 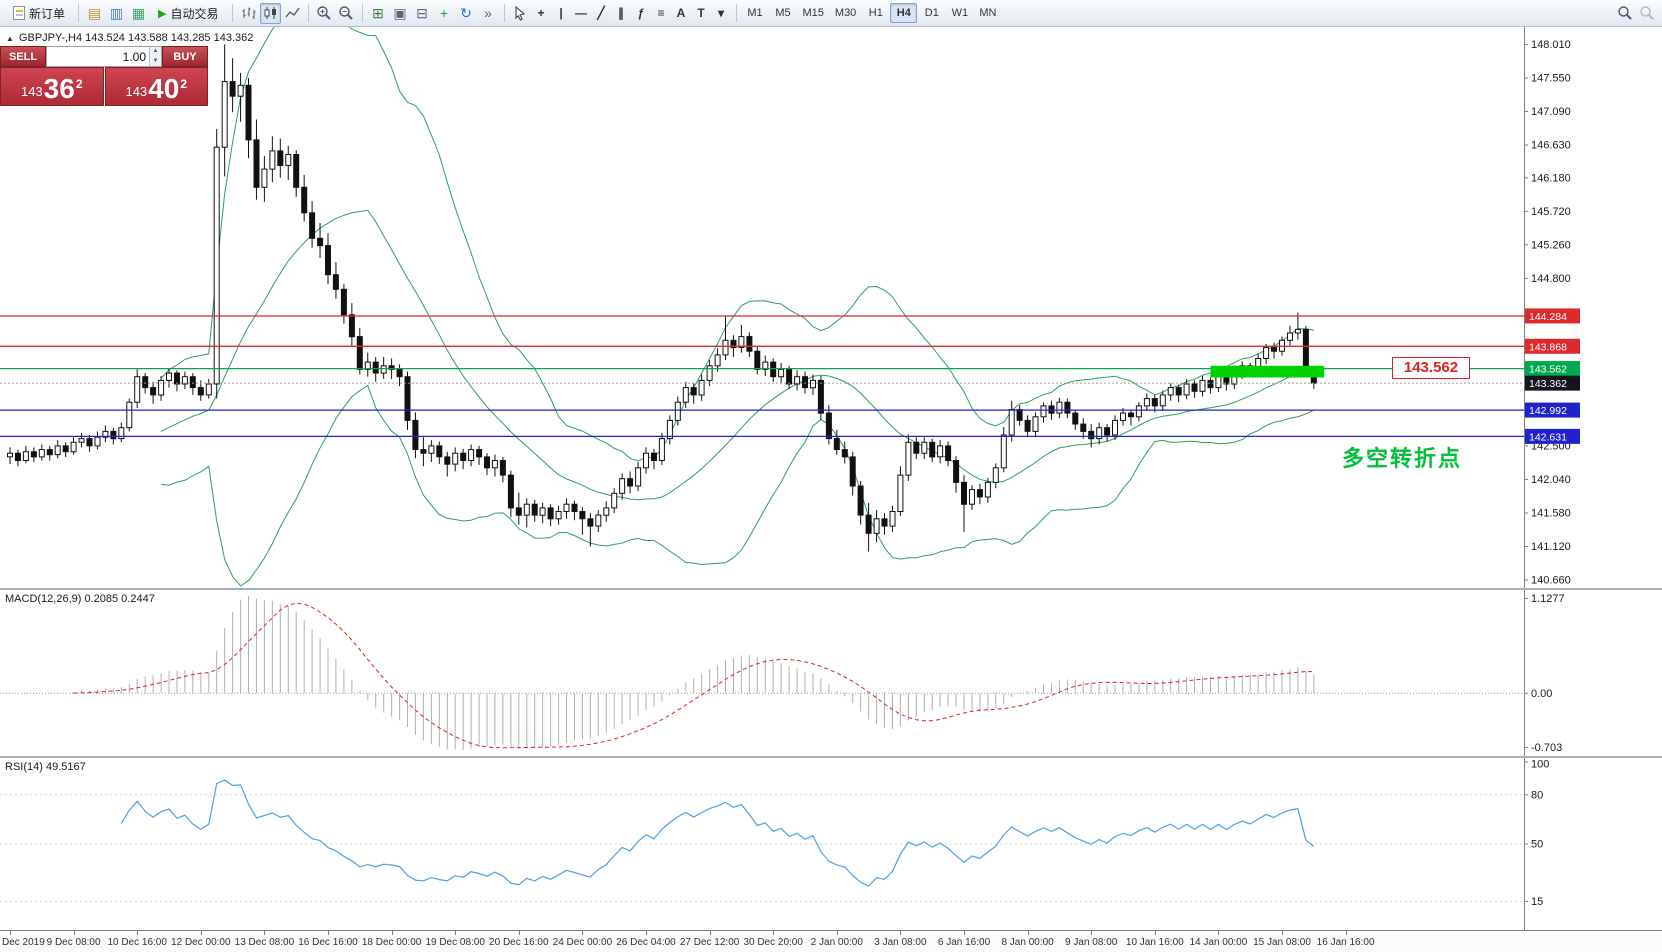 What do you see at coordinates (1548, 411) in the screenshot?
I see `svg-text: 142.992` at bounding box center [1548, 411].